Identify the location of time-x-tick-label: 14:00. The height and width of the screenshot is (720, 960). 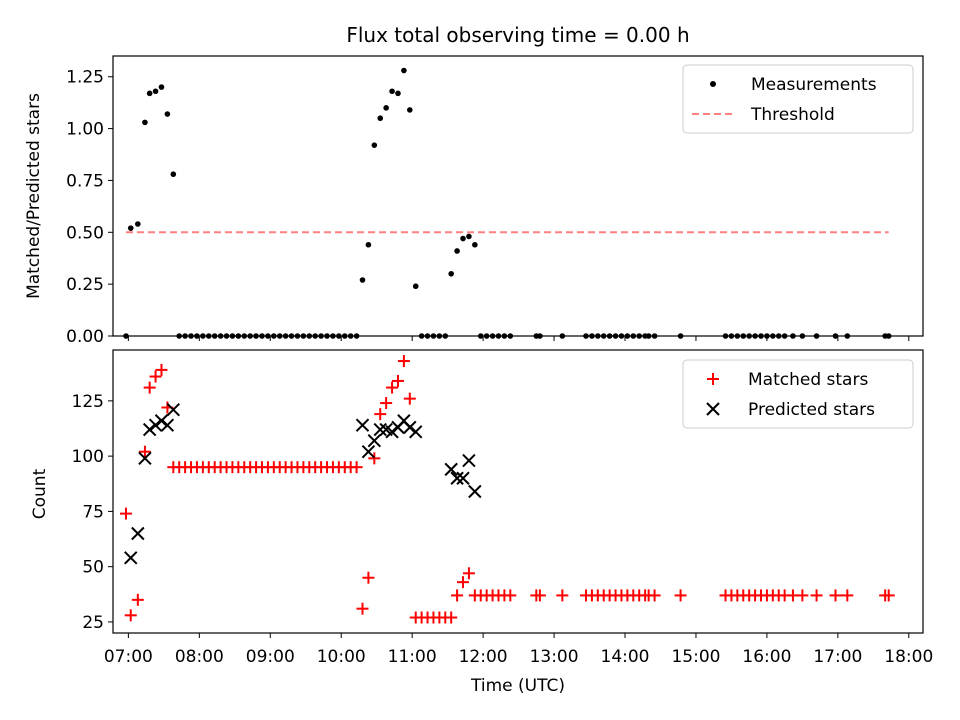
(625, 657).